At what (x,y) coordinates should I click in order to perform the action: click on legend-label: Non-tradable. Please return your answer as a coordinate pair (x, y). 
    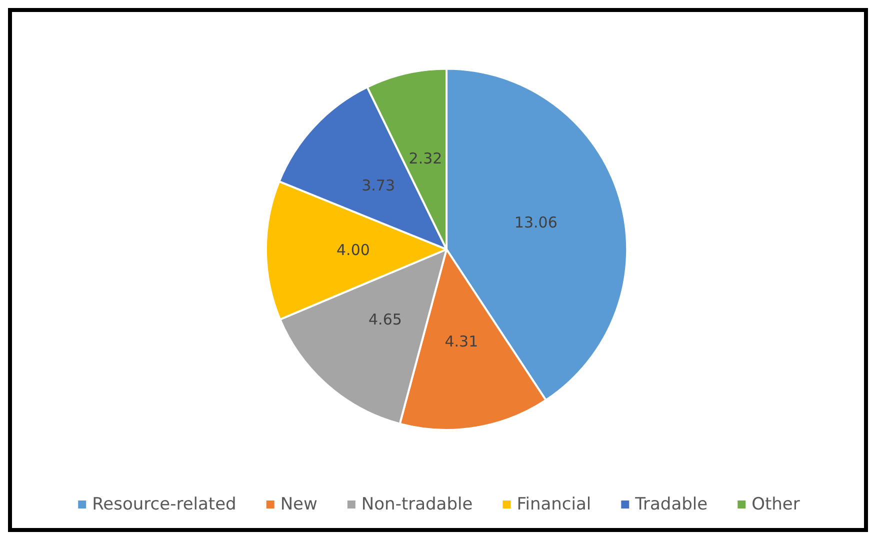
    Looking at the image, I should click on (417, 504).